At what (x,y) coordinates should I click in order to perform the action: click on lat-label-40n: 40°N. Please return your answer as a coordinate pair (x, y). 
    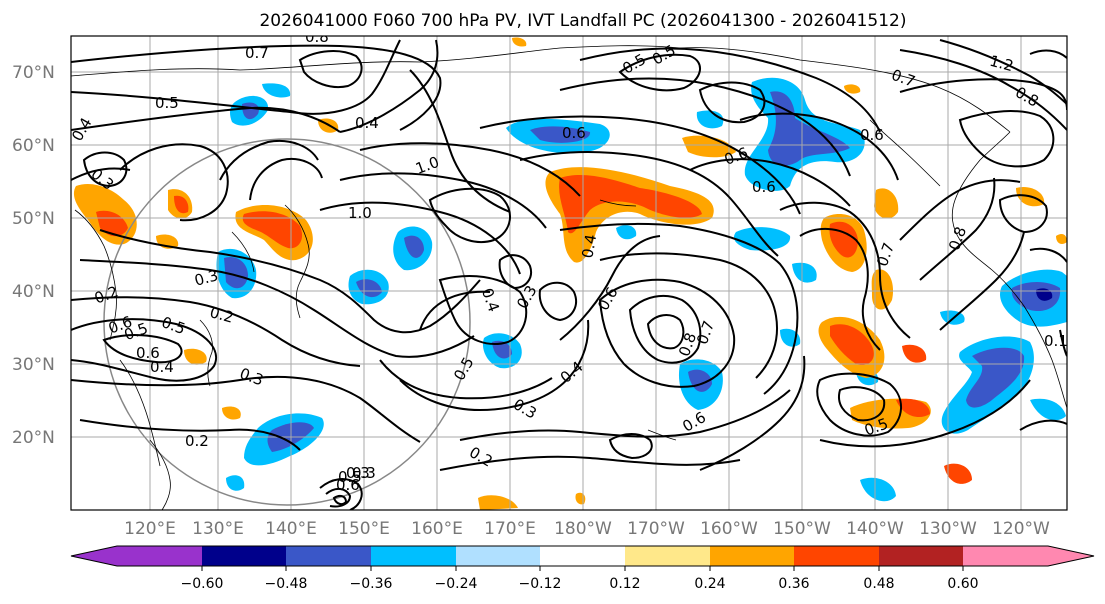
    Looking at the image, I should click on (33, 292).